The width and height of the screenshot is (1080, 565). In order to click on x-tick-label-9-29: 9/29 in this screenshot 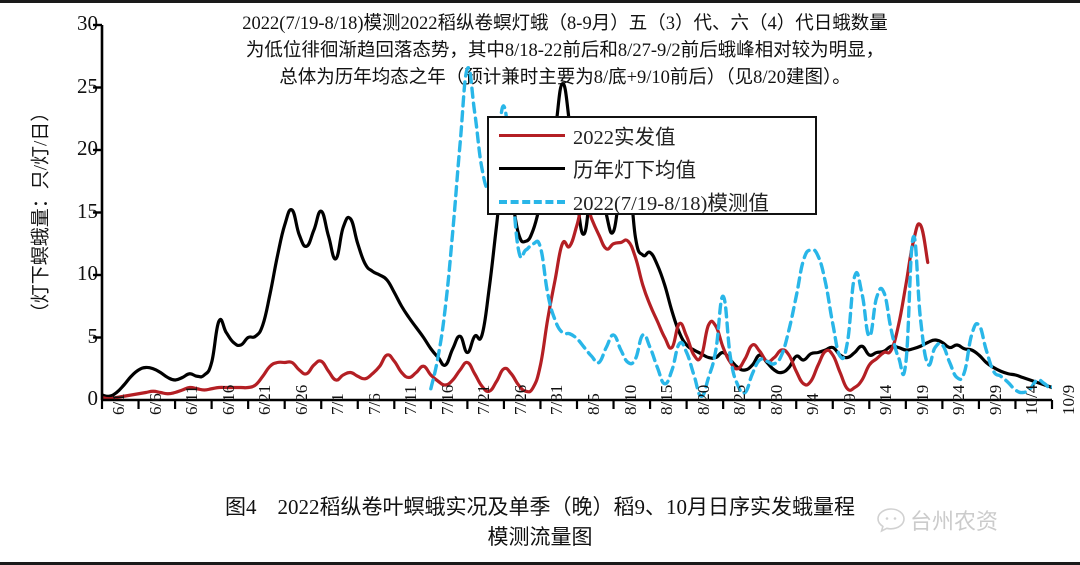, I will do `click(995, 399)`.